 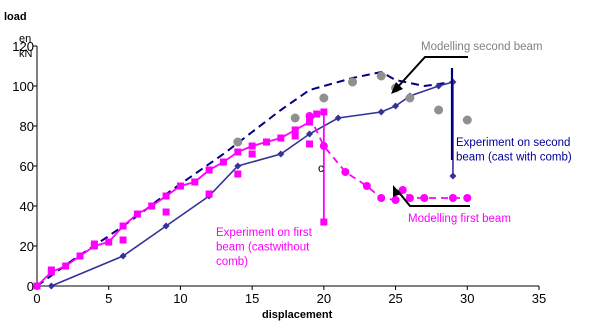 What do you see at coordinates (539, 298) in the screenshot?
I see `x-tick-label: 35` at bounding box center [539, 298].